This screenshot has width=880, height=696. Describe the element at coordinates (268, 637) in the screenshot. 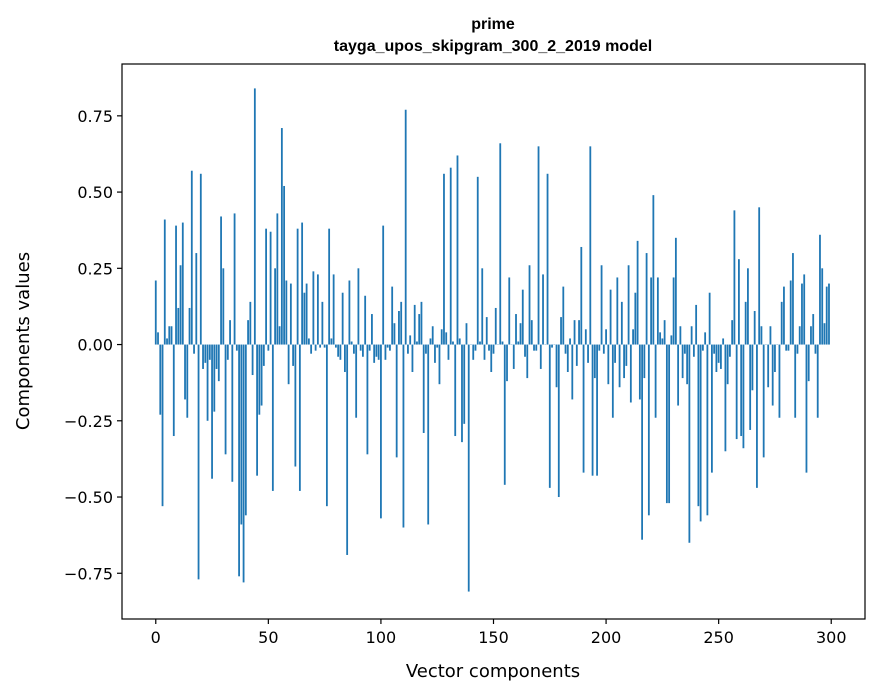

I see `x-tick-label: 50` at that location.